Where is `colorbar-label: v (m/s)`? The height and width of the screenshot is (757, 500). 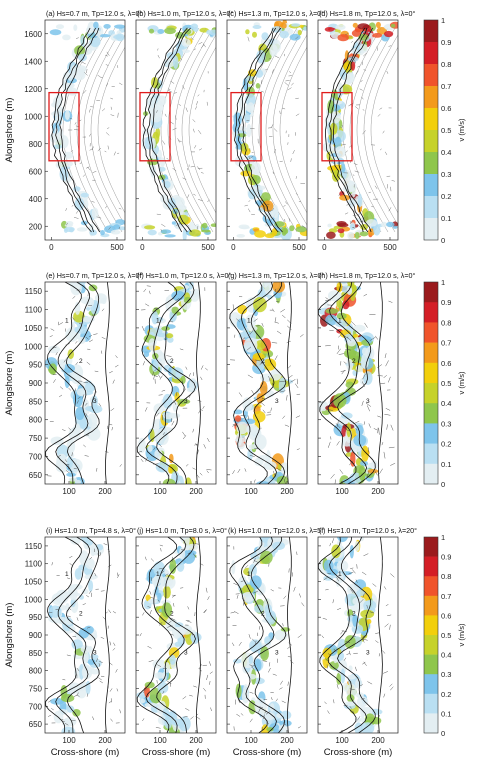 colorbar-label: v (m/s) is located at coordinates (461, 382).